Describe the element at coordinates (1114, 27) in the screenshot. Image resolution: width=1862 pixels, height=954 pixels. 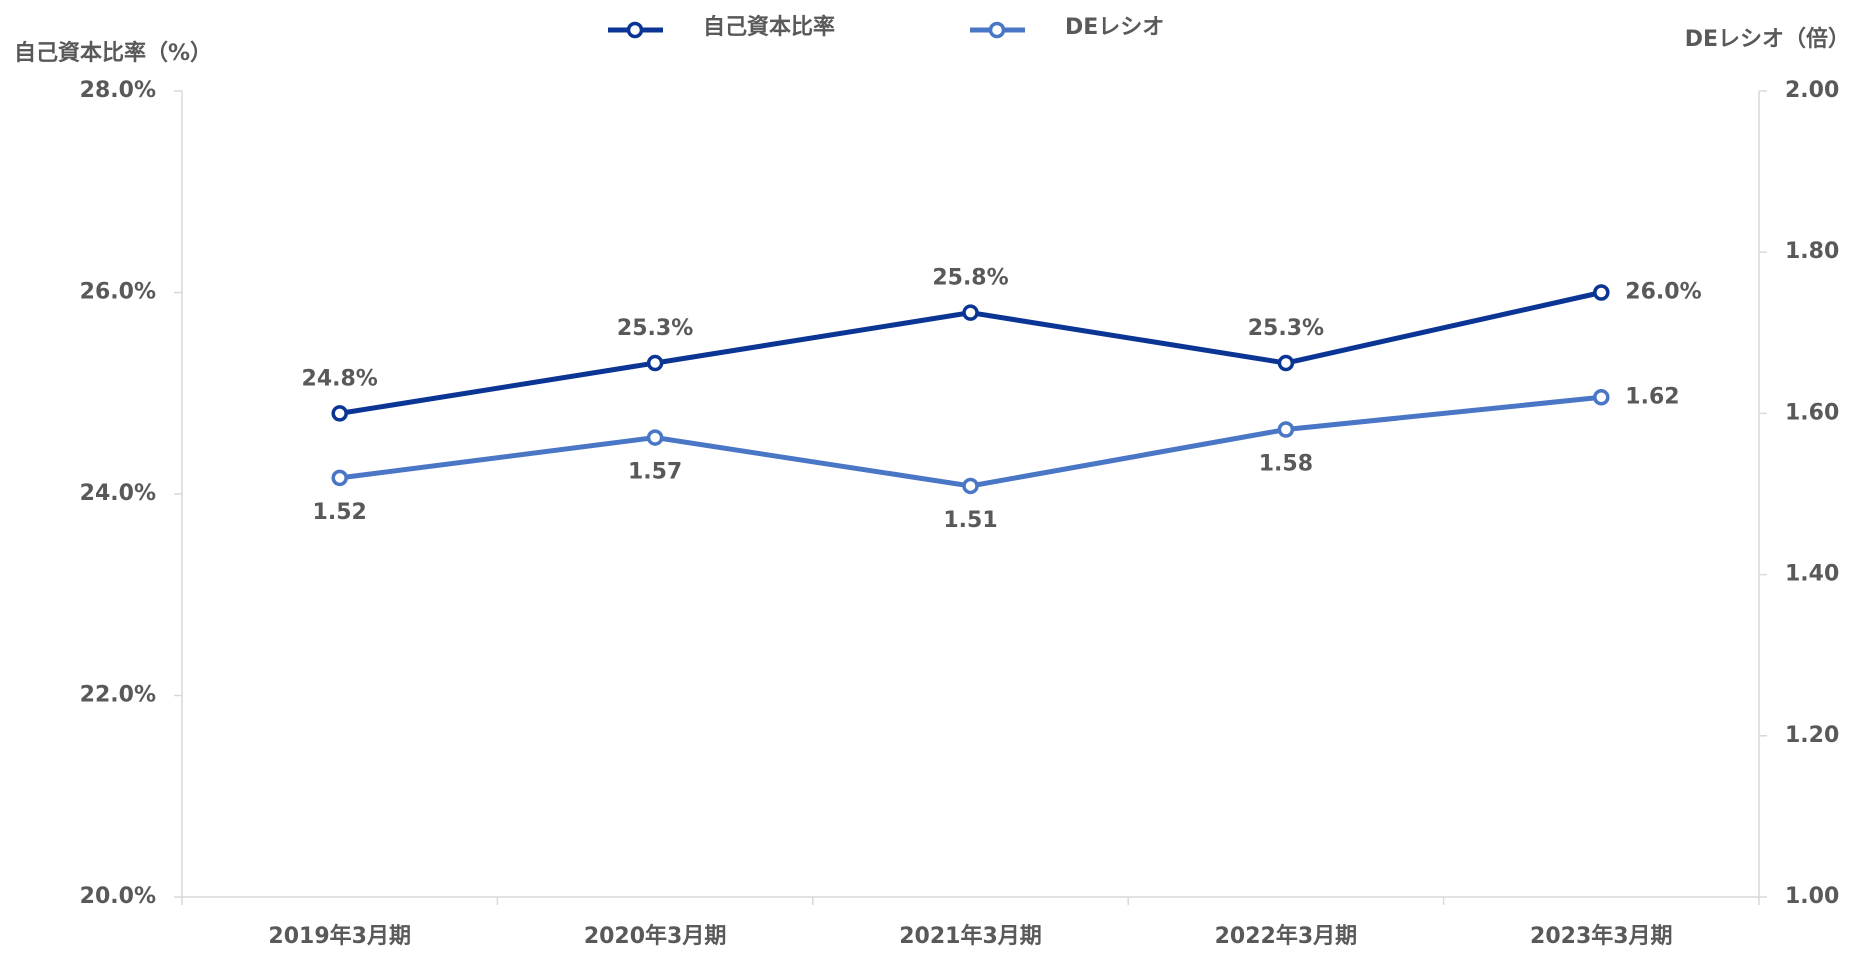
I see `legend-label: DEレシオ` at that location.